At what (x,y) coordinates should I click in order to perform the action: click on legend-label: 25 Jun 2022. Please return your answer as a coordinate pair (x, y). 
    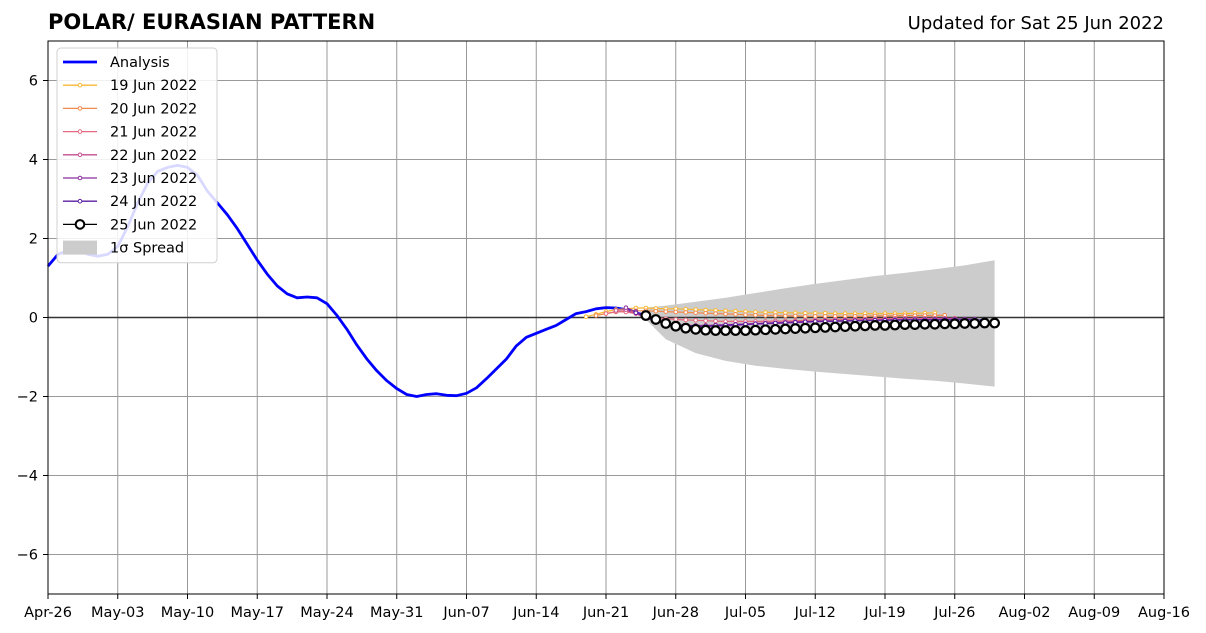
    Looking at the image, I should click on (153, 225).